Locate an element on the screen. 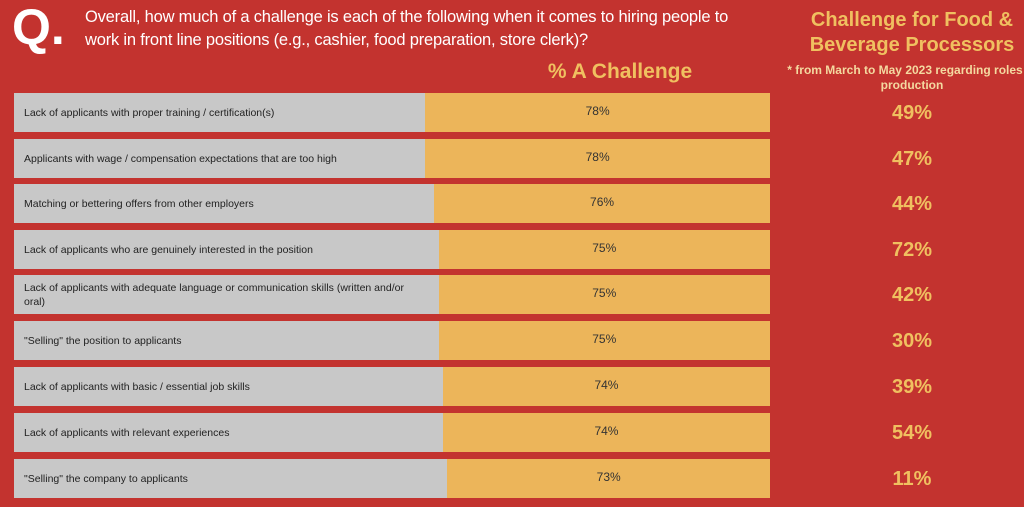 This screenshot has height=507, width=1024. data-label: 73% is located at coordinates (608, 477).